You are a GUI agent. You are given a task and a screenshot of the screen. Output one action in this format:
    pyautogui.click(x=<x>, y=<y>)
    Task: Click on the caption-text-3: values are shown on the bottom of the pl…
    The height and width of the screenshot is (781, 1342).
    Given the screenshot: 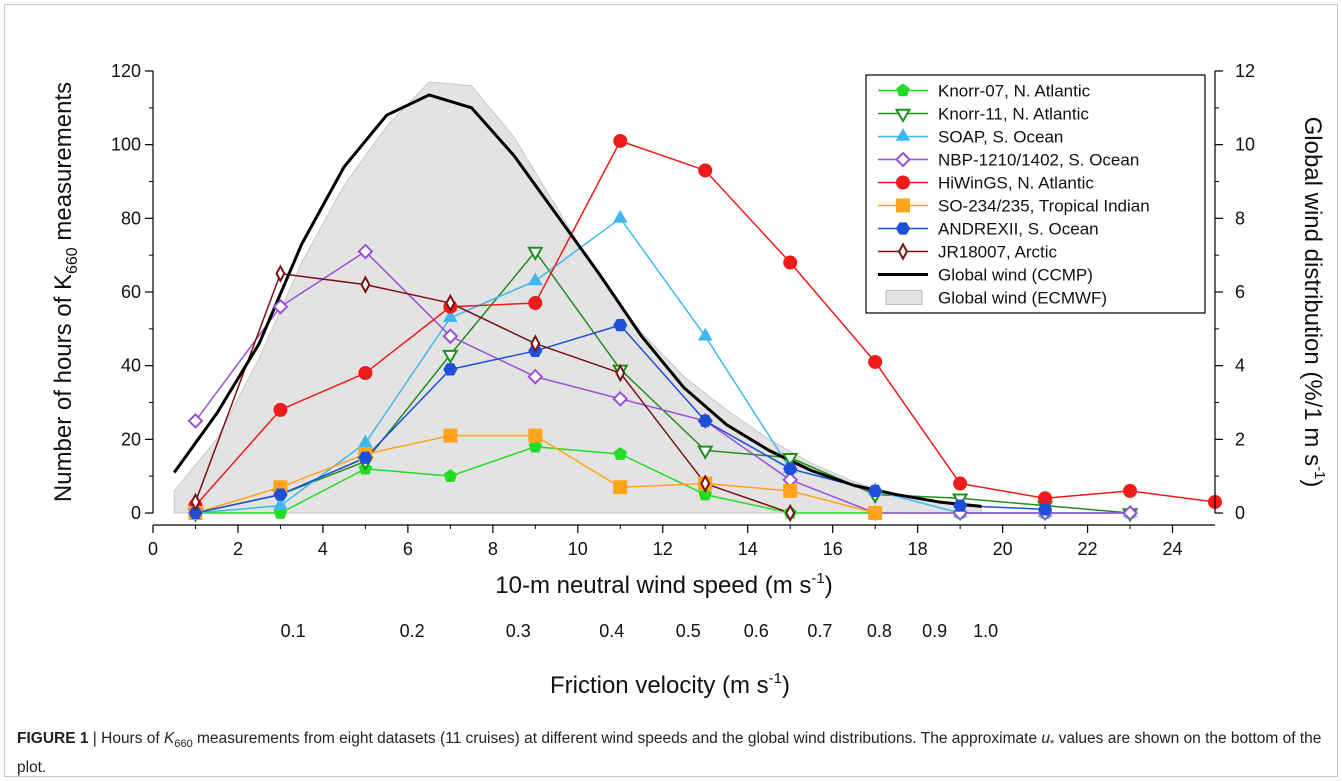 What is the action you would take?
    pyautogui.click(x=669, y=753)
    